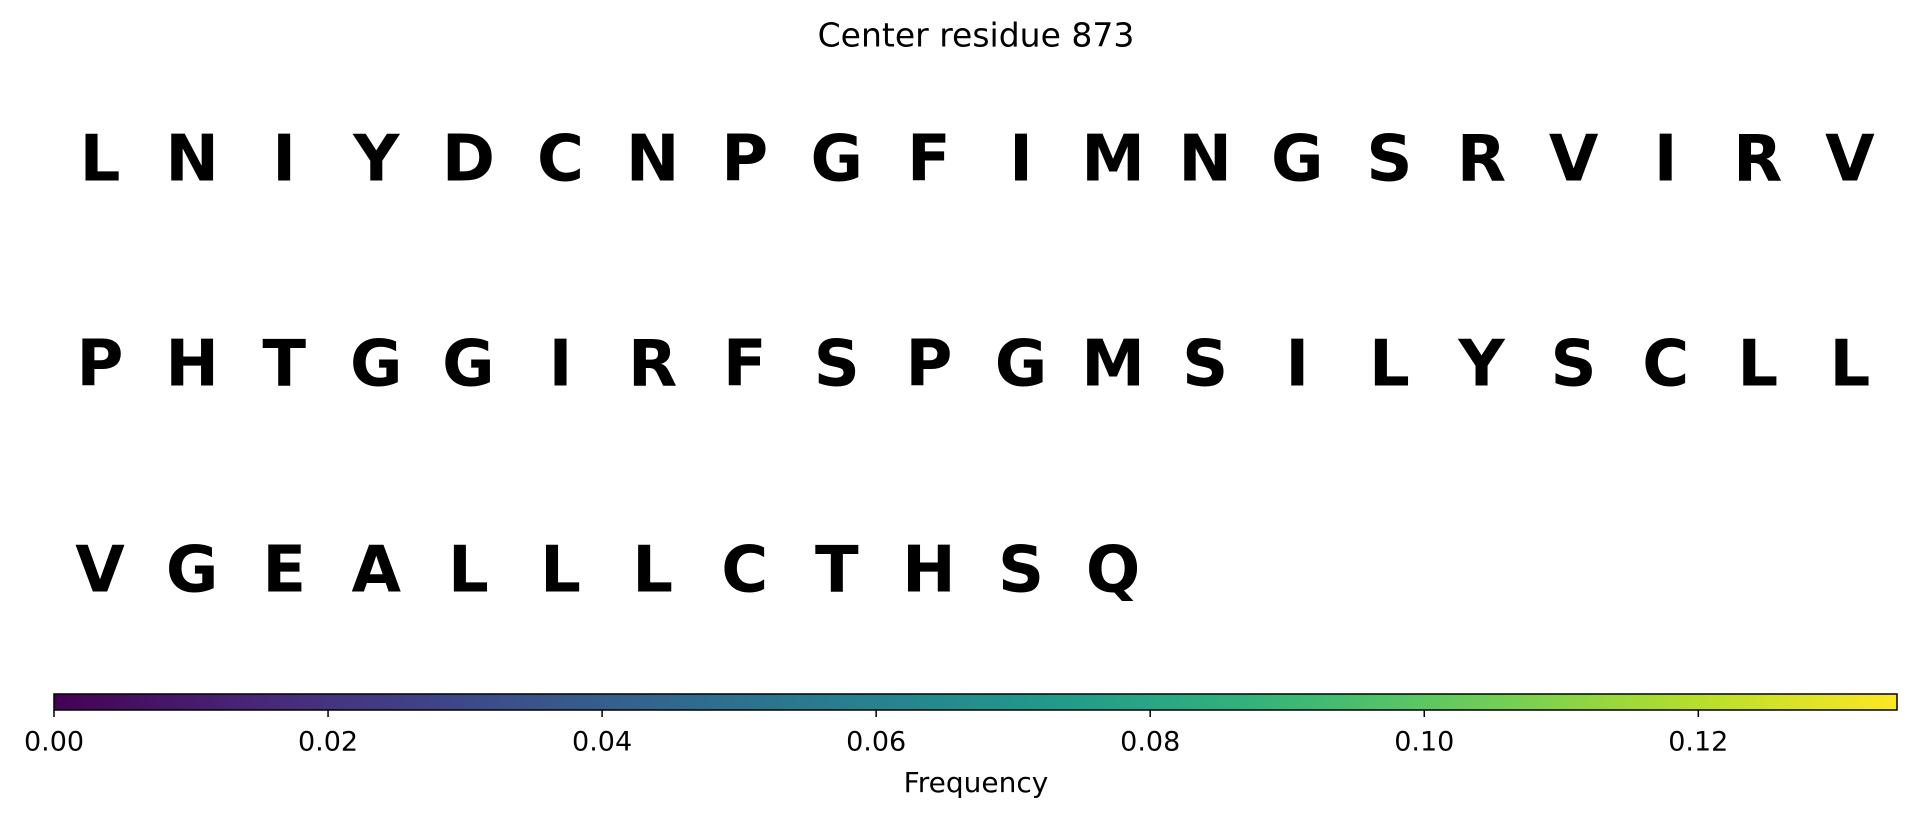  I want to click on colorbar, so click(975, 702).